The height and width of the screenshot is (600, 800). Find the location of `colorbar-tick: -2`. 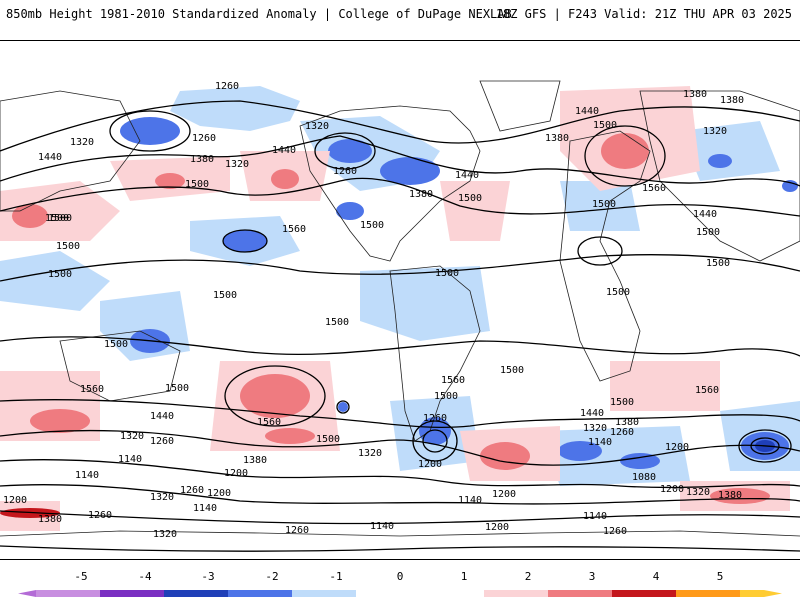

colorbar-tick: -2 is located at coordinates (272, 576).